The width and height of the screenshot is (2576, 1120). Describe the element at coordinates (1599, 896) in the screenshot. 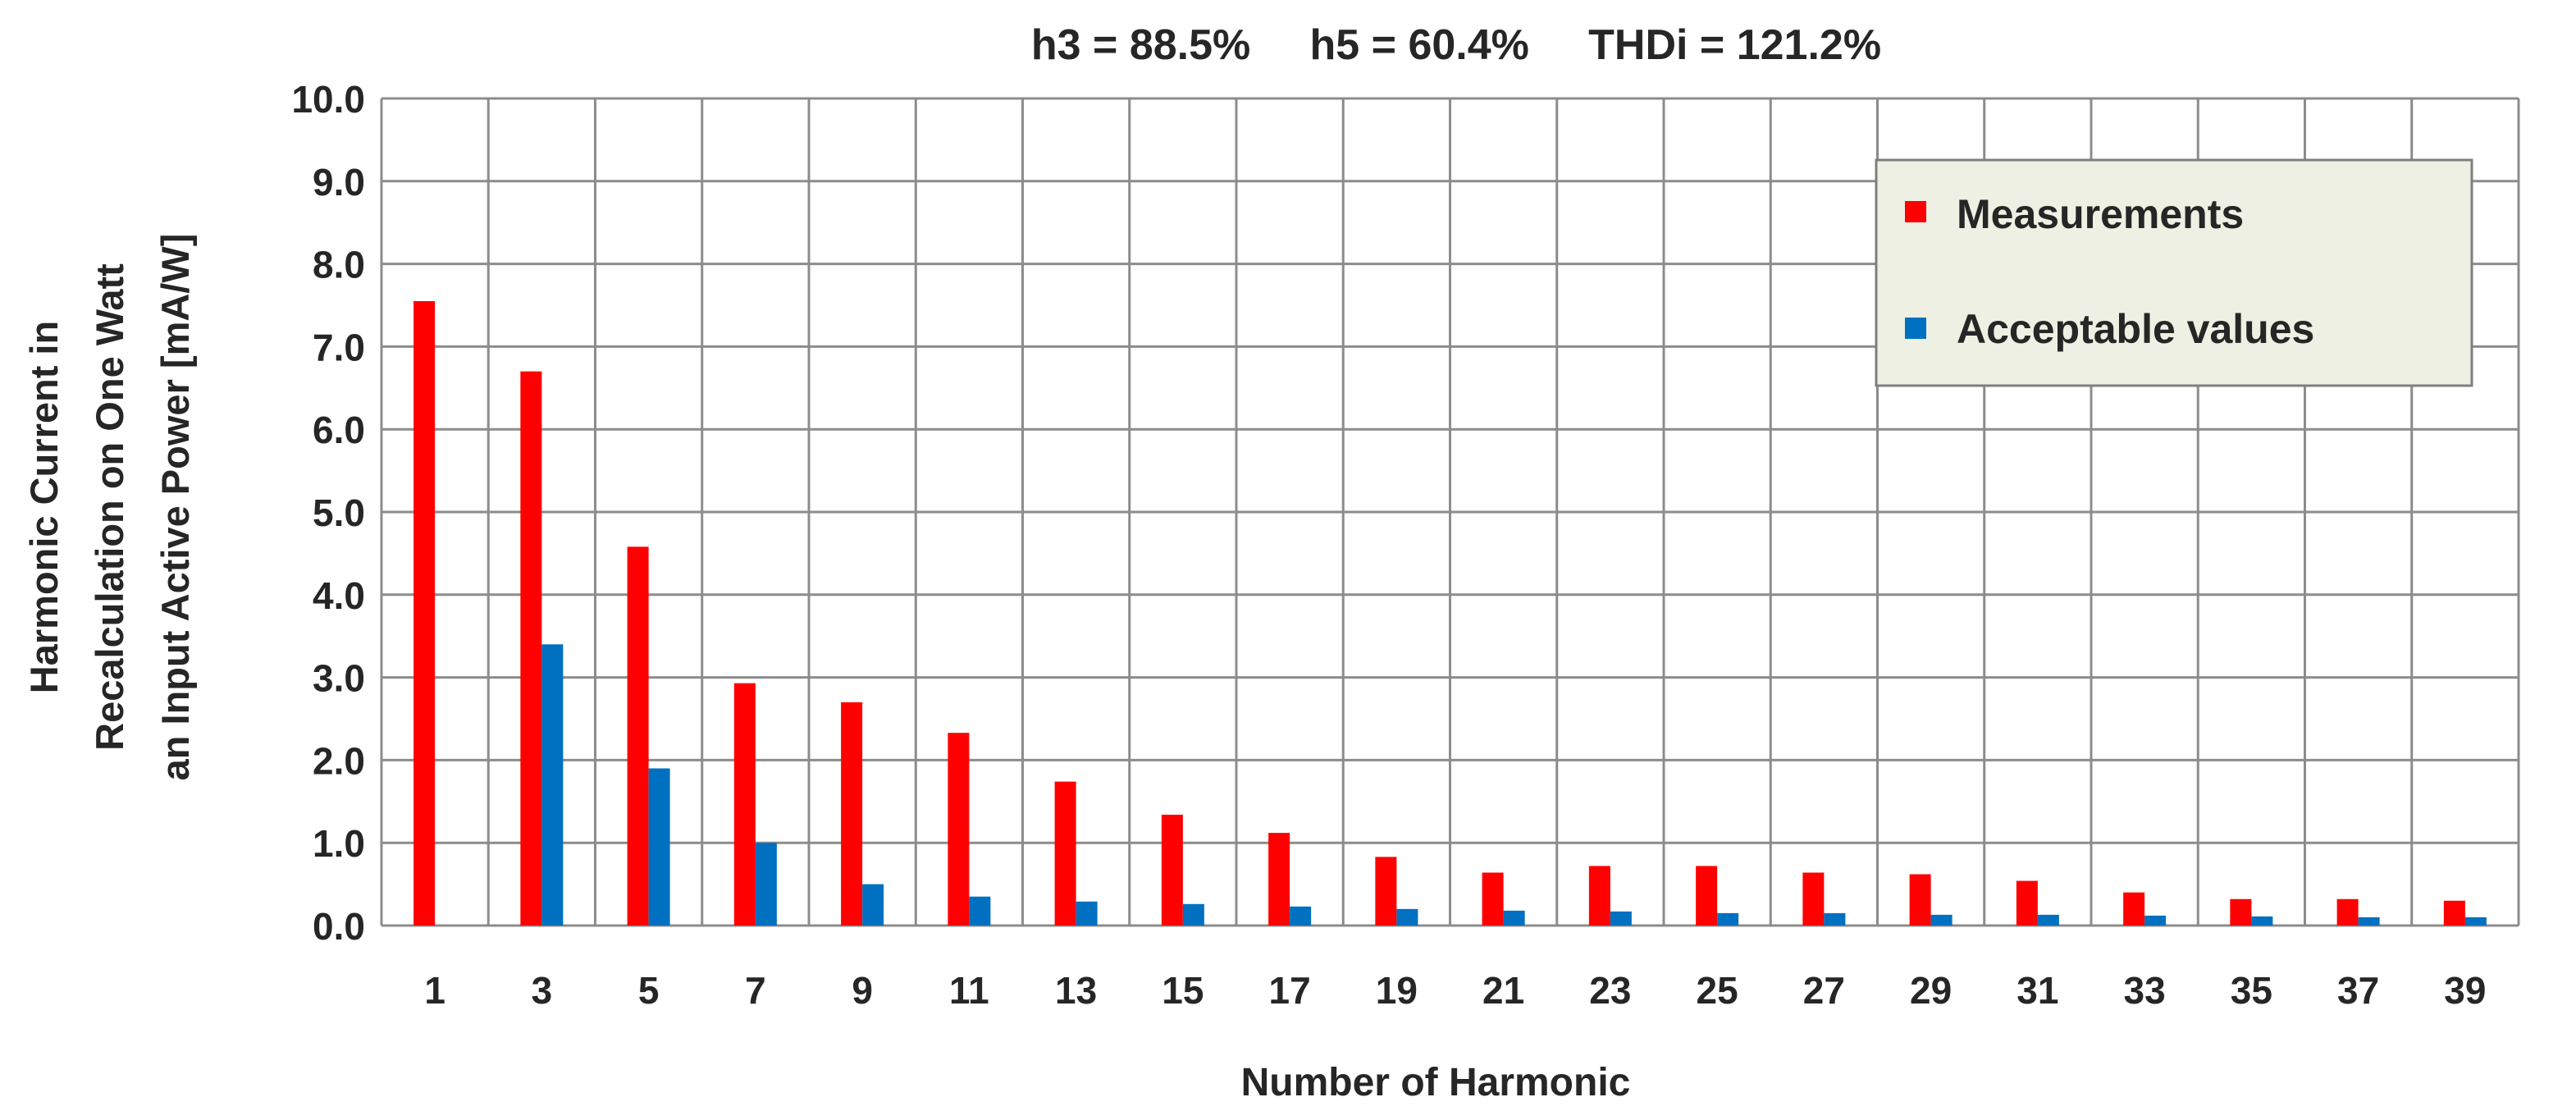

I see `bar-measurements-h23` at that location.